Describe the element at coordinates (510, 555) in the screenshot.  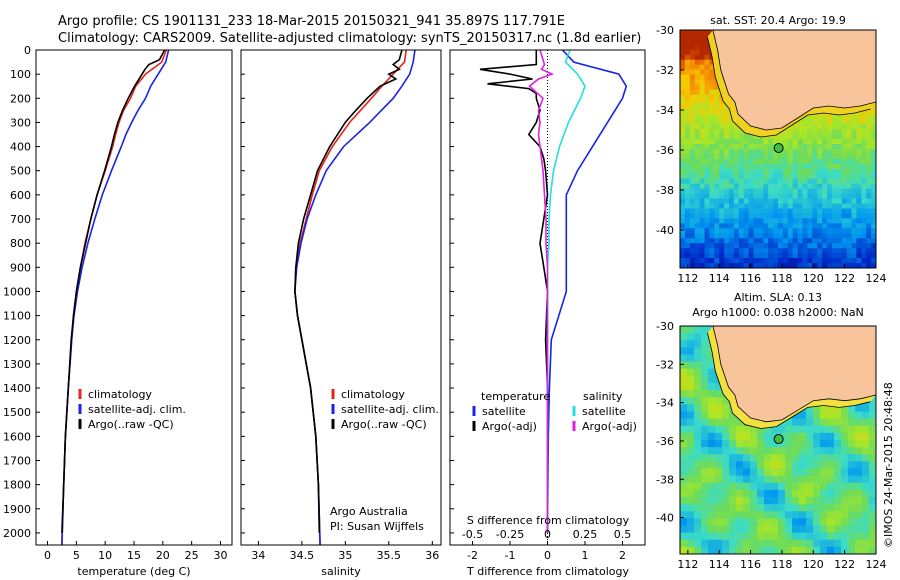
I see `x-tick-label: -1` at that location.